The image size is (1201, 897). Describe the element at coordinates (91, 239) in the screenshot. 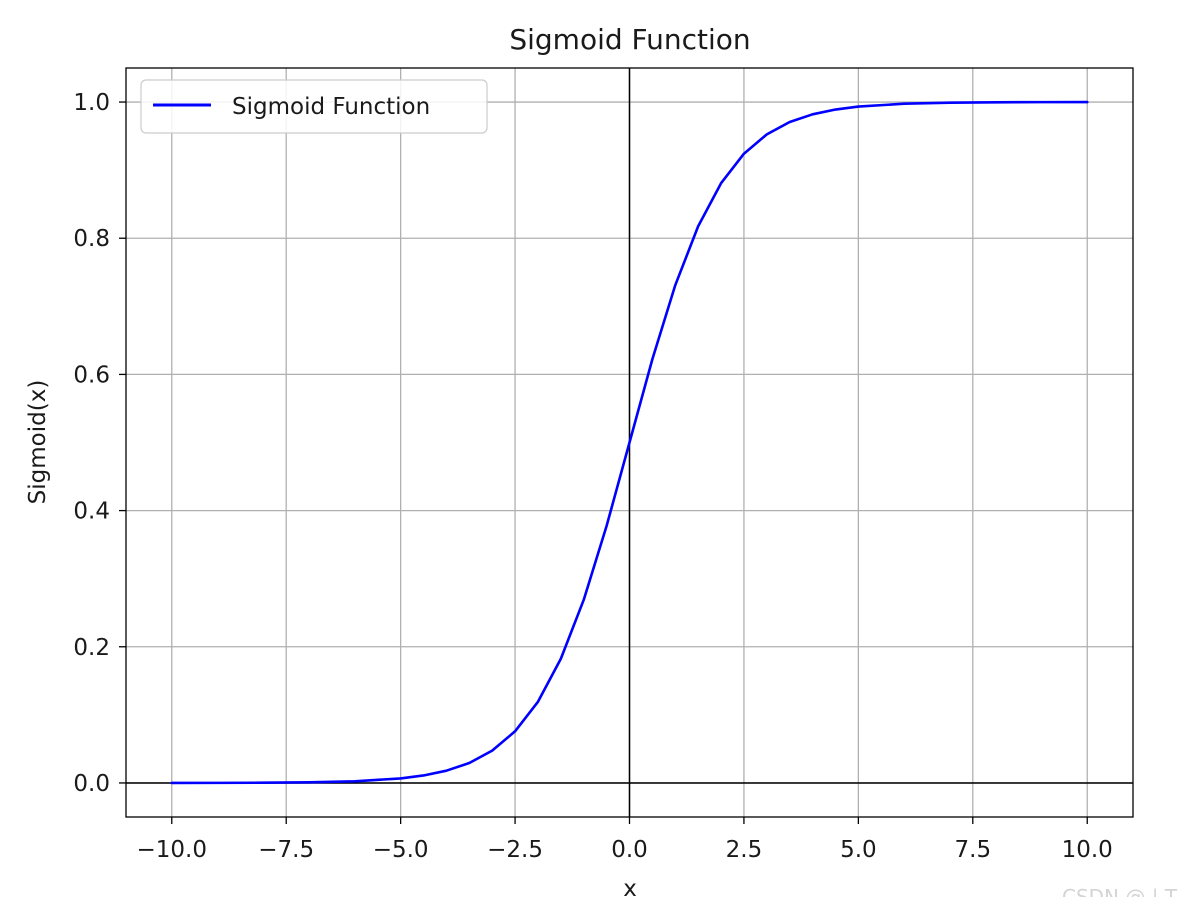

I see `y-tick-label: 0.8` at that location.